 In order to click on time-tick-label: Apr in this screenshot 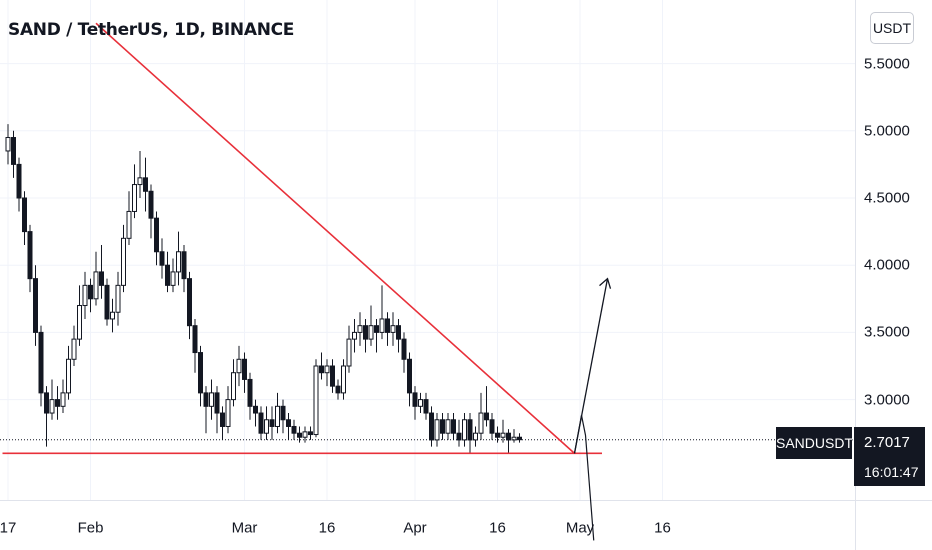, I will do `click(415, 528)`.